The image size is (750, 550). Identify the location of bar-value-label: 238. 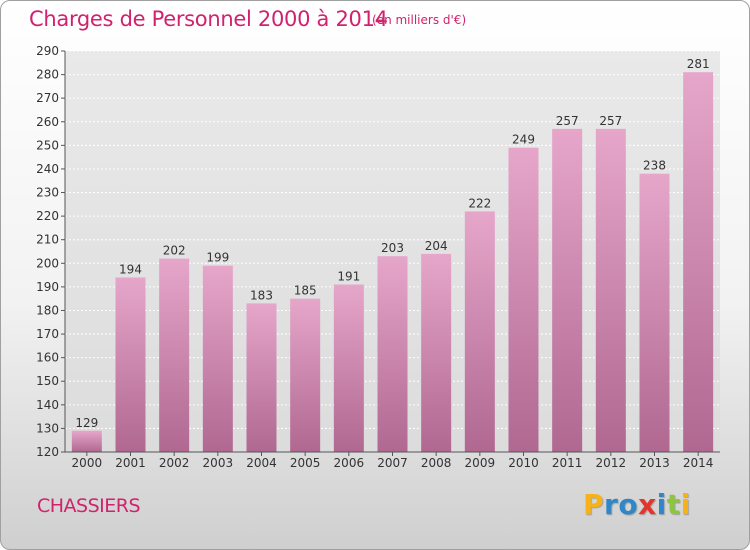
(654, 166).